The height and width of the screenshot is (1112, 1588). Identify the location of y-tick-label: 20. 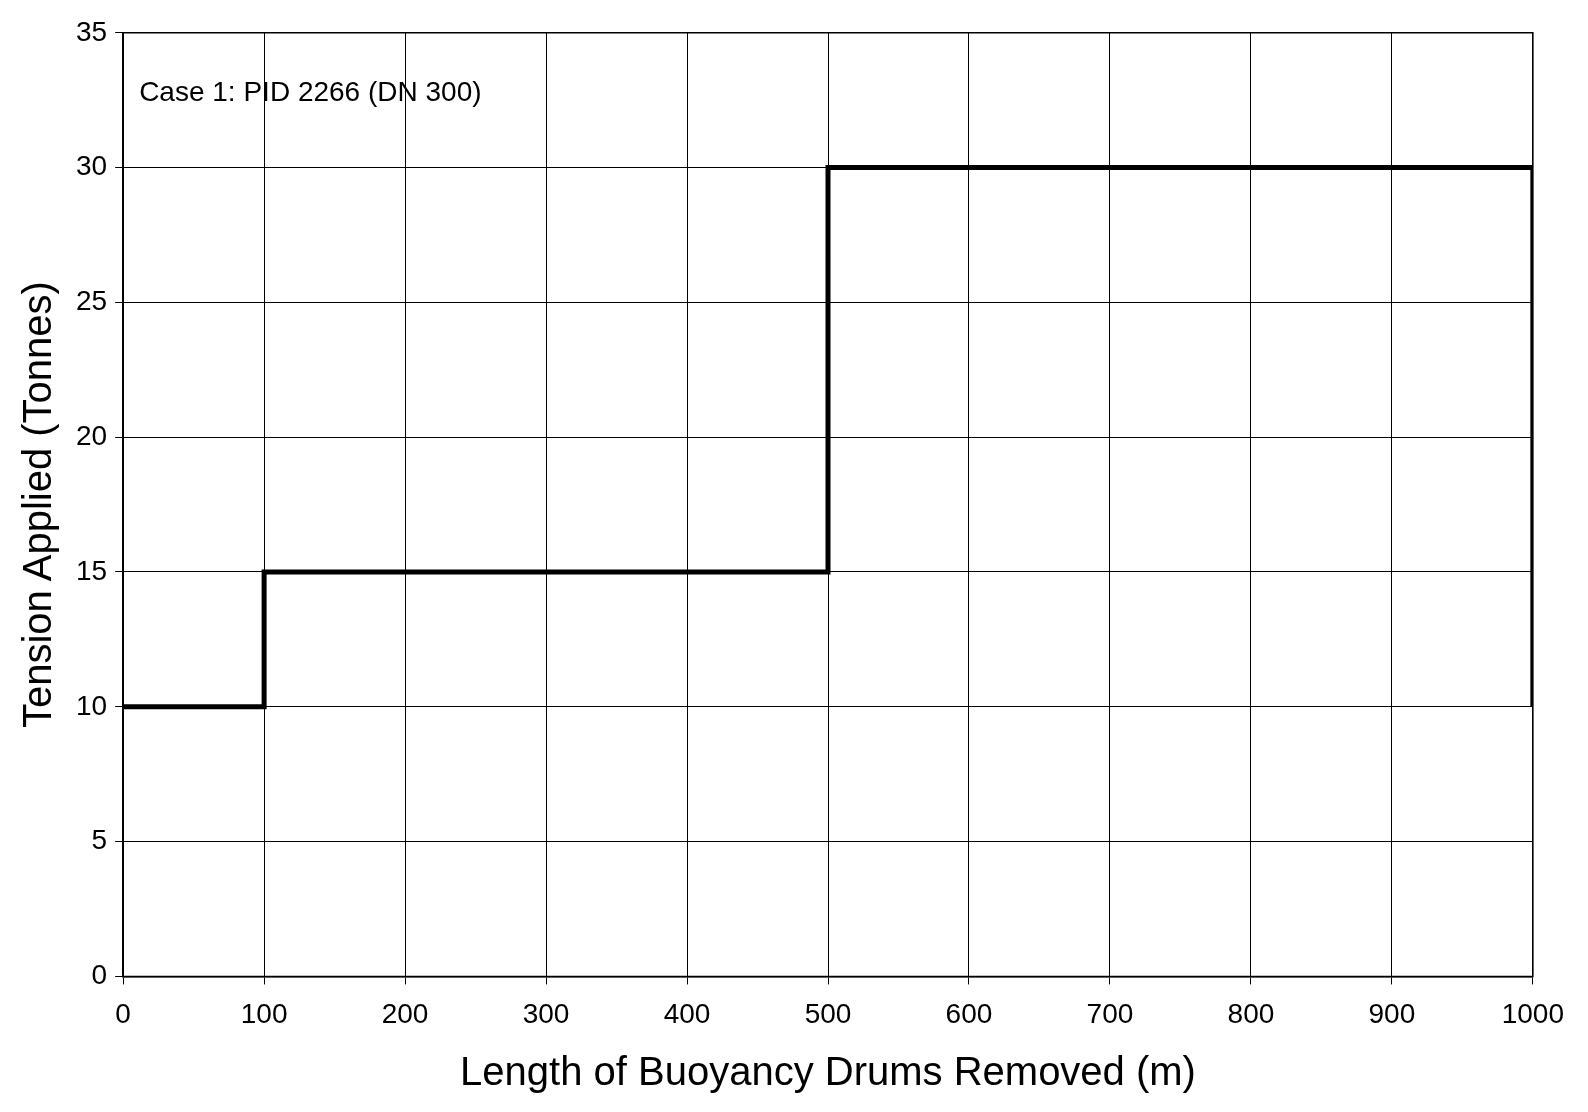
(91, 435).